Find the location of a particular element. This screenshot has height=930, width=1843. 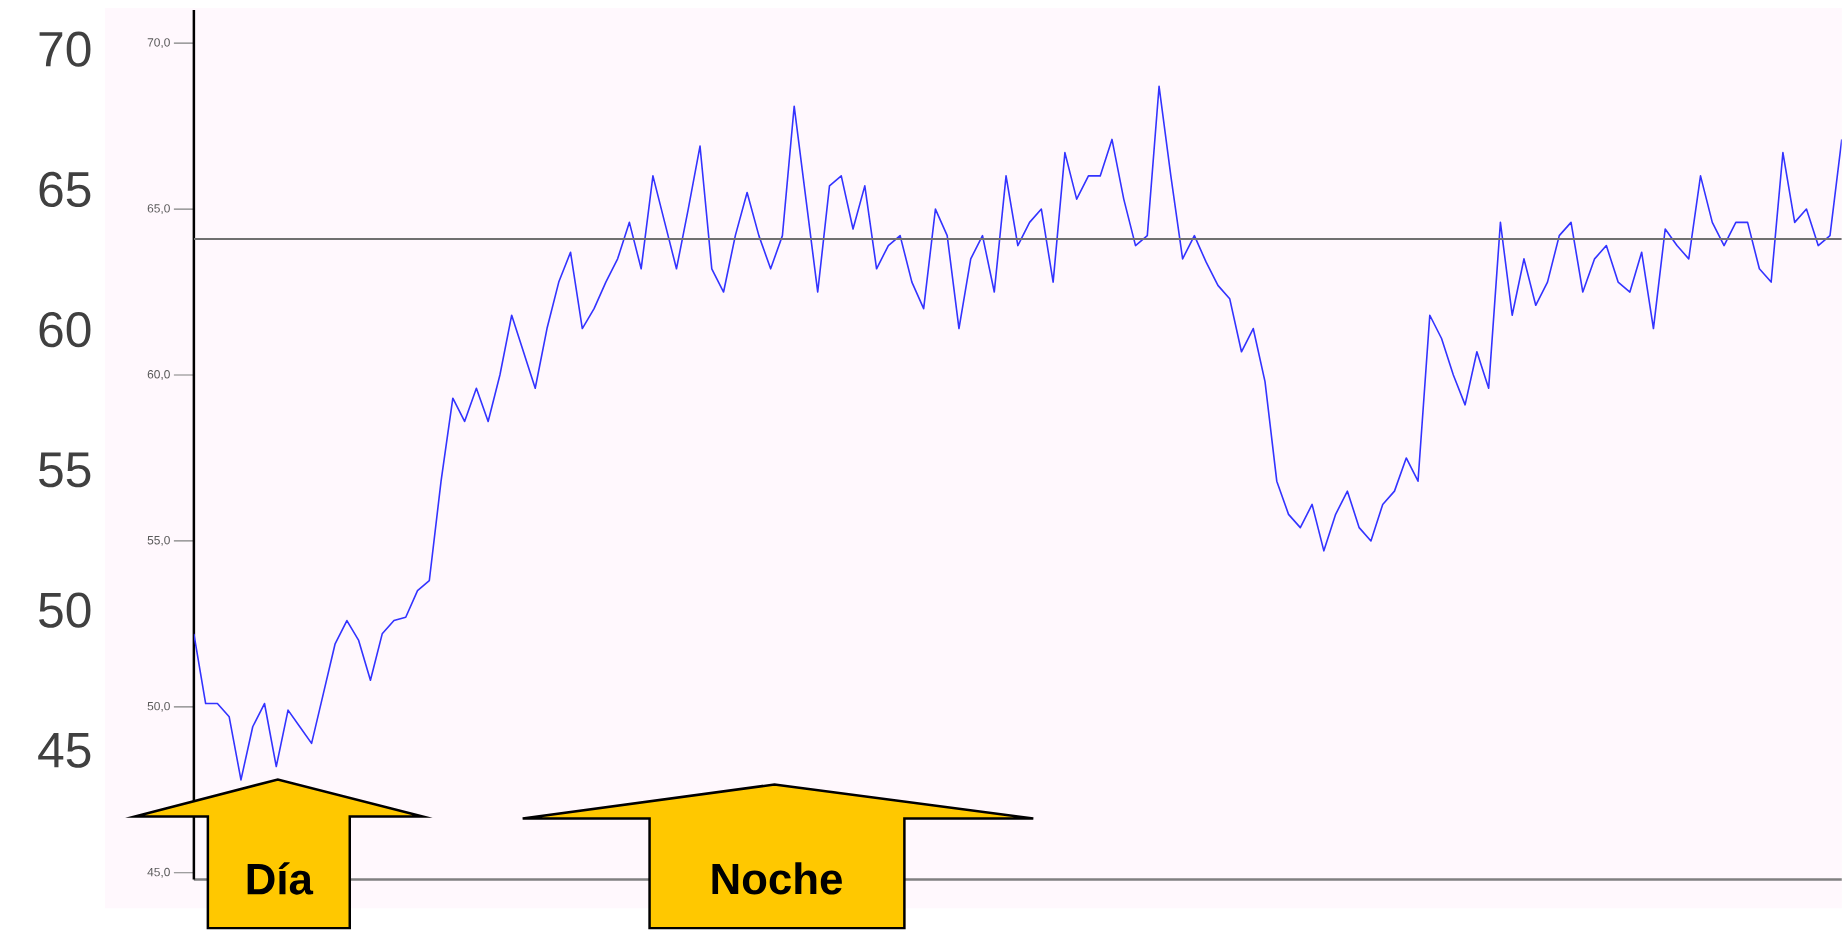

y2-tick-label: 65 is located at coordinates (65, 190).